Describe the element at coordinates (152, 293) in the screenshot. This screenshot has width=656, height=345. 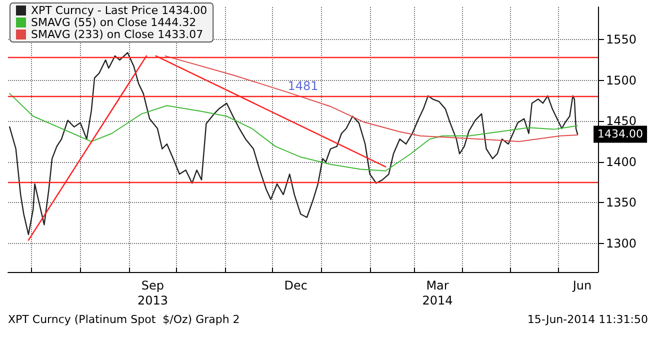
I see `x-tick-label: Sep 2013` at that location.